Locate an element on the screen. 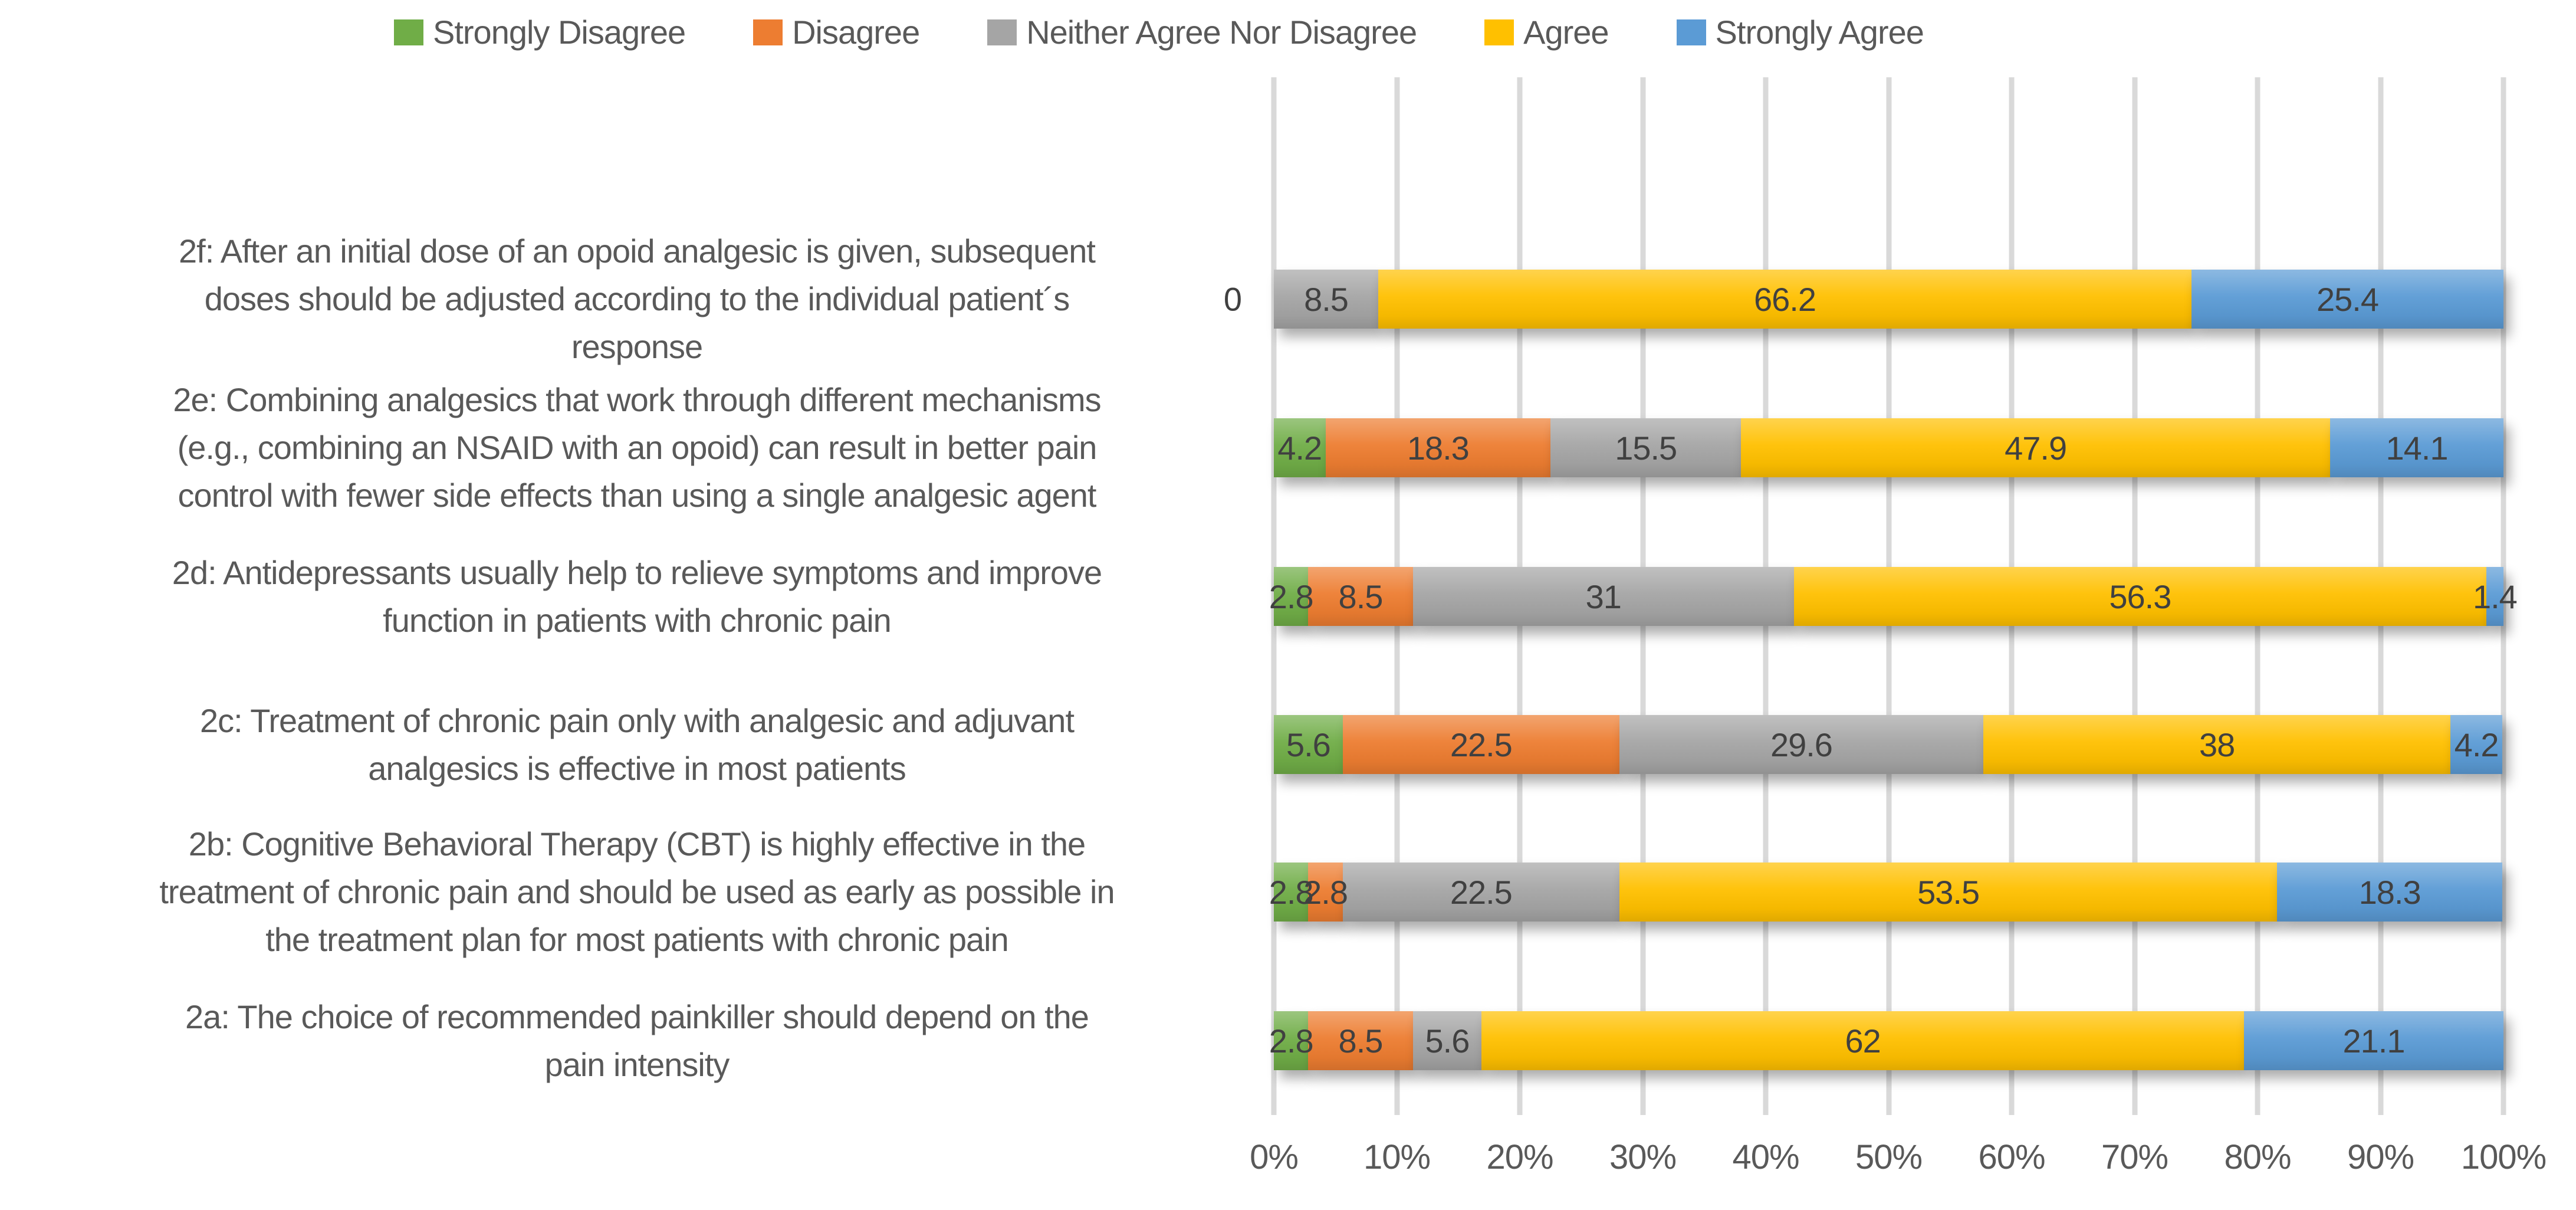 The image size is (2576, 1210). bar-segment-2e-disagree: 18.3 is located at coordinates (1438, 448).